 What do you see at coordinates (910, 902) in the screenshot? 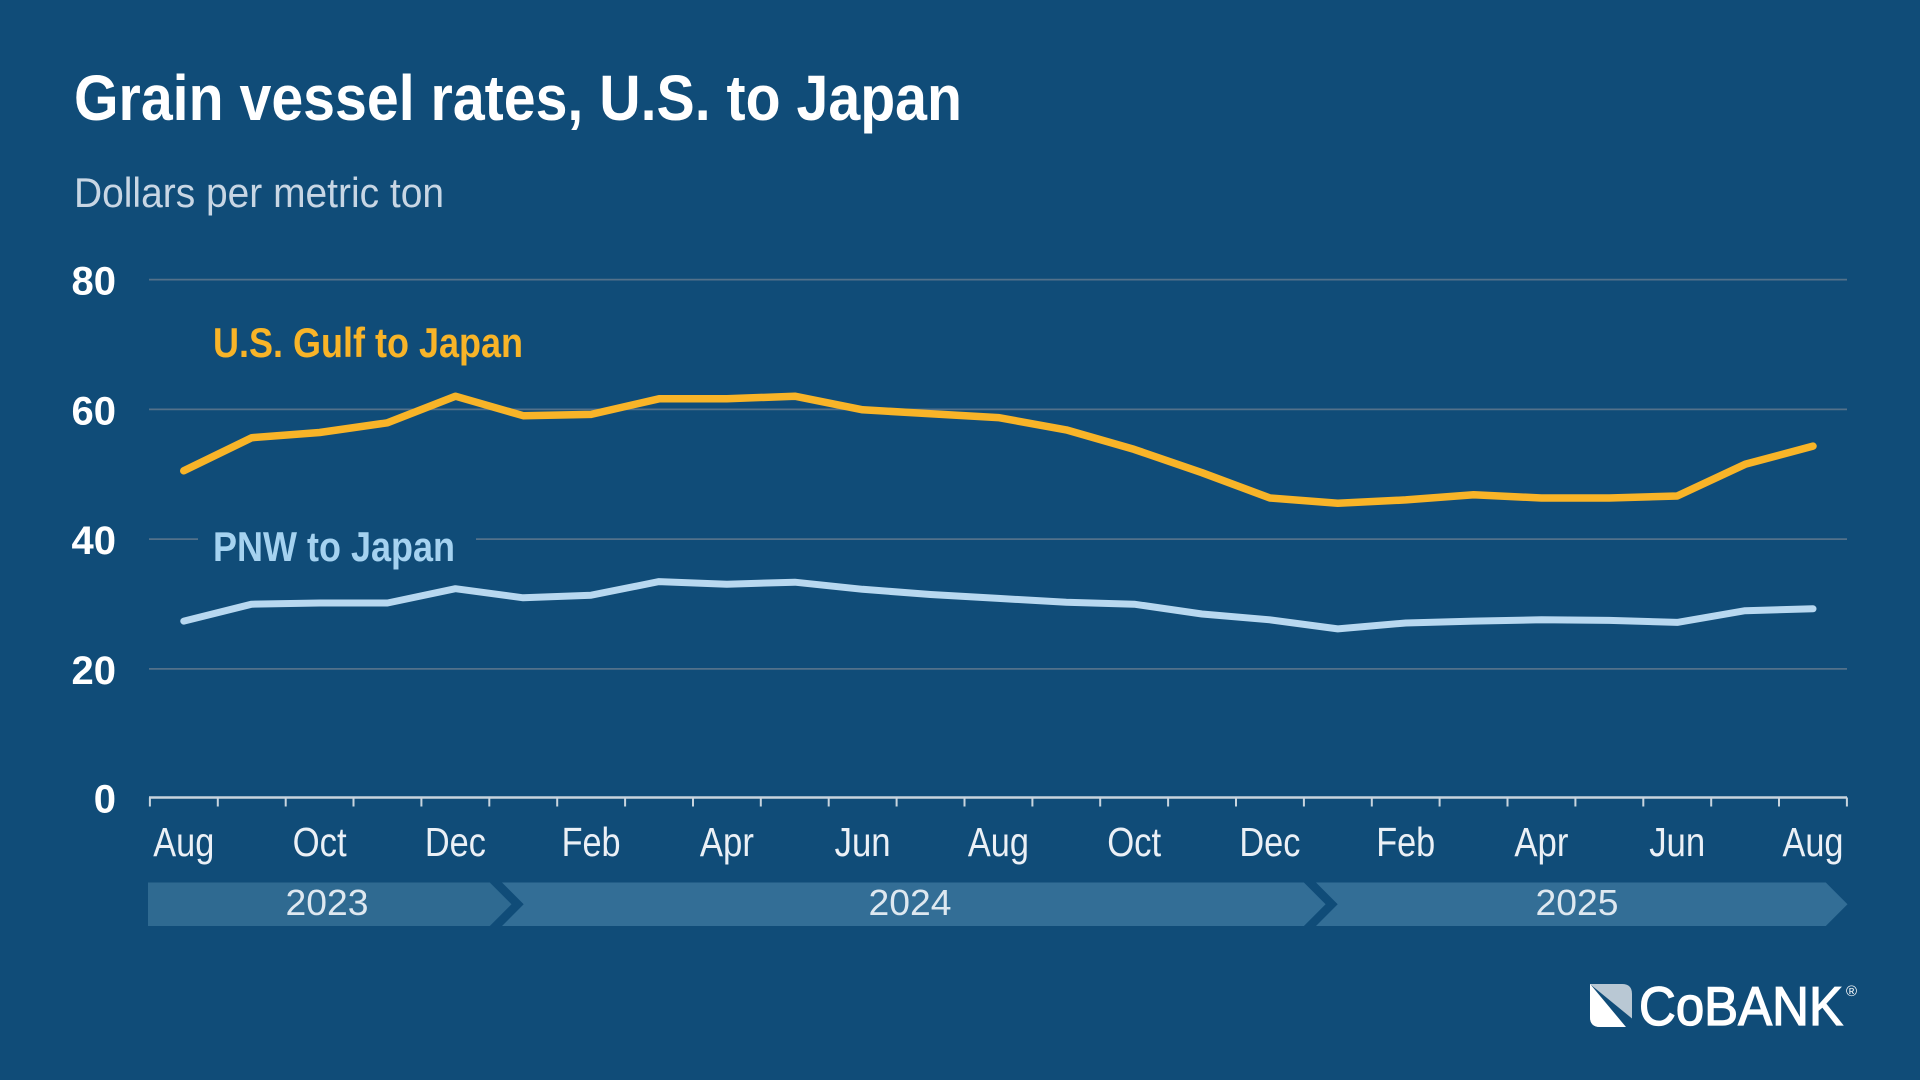
I see `svg-text: 2024` at bounding box center [910, 902].